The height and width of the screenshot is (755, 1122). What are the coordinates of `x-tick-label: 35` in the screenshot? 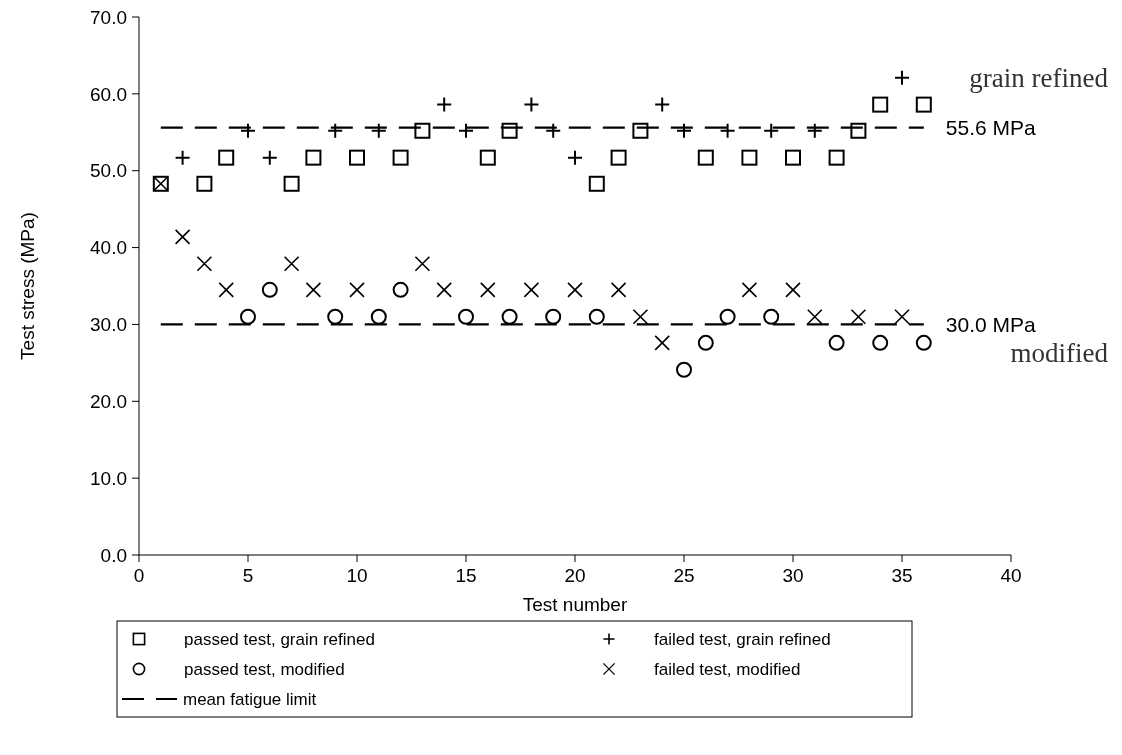 It's located at (902, 575).